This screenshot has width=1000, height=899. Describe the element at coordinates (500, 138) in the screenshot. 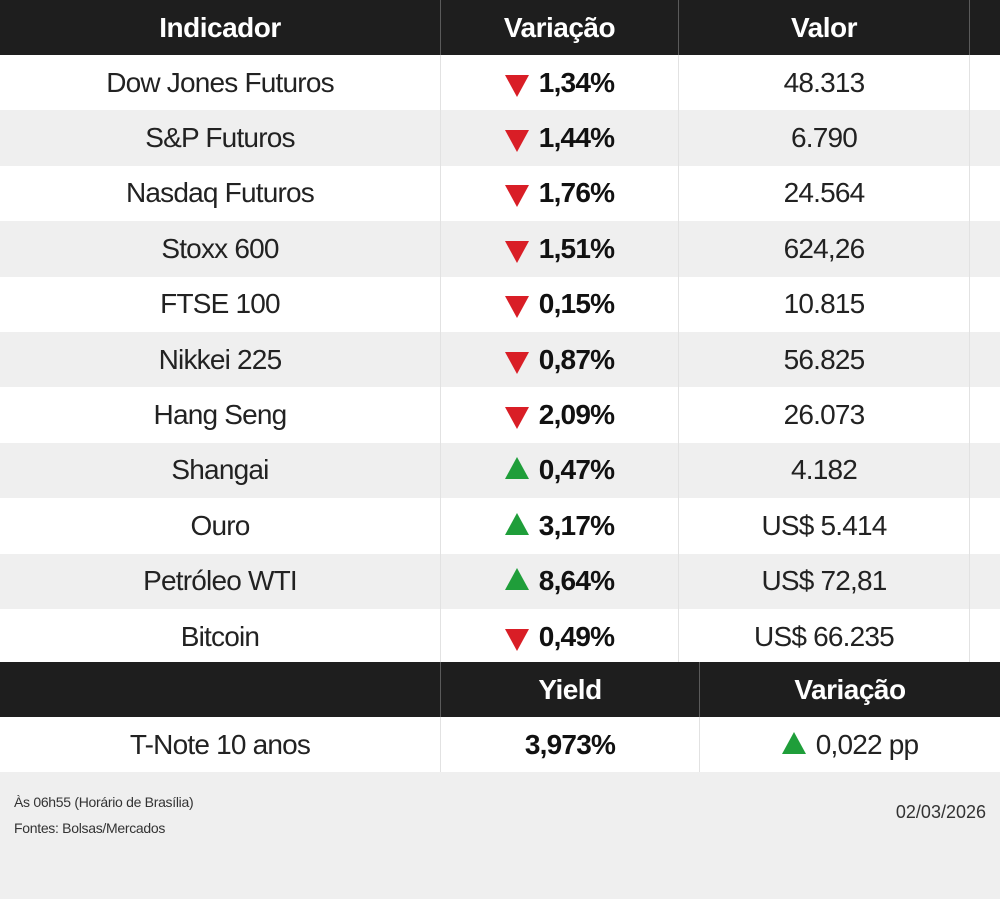

I see `table-row: S&P Futuros 1,44% 6.790` at that location.